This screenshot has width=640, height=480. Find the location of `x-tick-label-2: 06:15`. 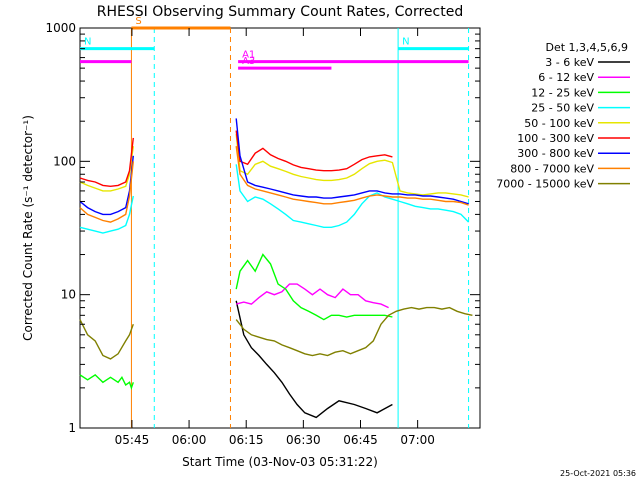

x-tick-label-2: 06:15 is located at coordinates (246, 440).